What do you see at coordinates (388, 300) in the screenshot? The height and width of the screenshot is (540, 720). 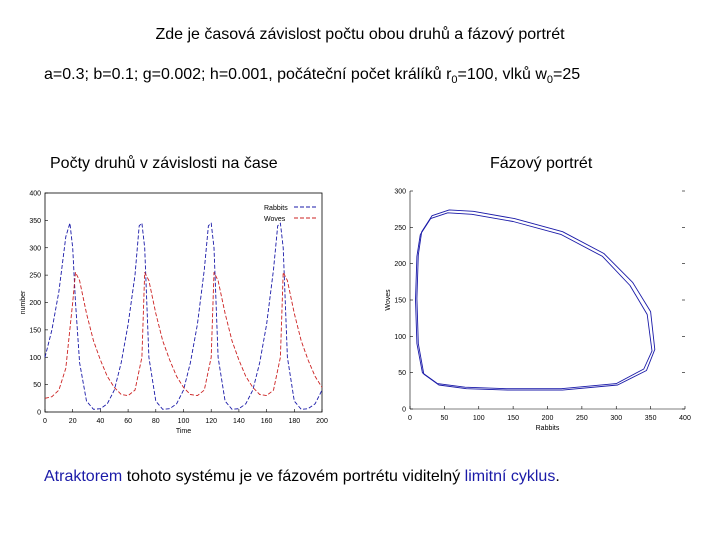 I see `y-axis-label: Woves` at bounding box center [388, 300].